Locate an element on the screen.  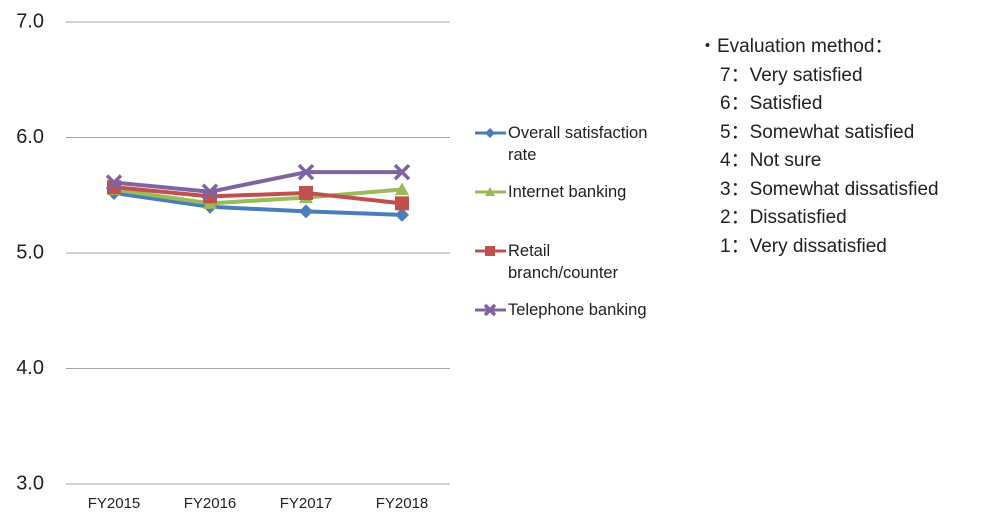
x-tick-label: FY2017 is located at coordinates (306, 503).